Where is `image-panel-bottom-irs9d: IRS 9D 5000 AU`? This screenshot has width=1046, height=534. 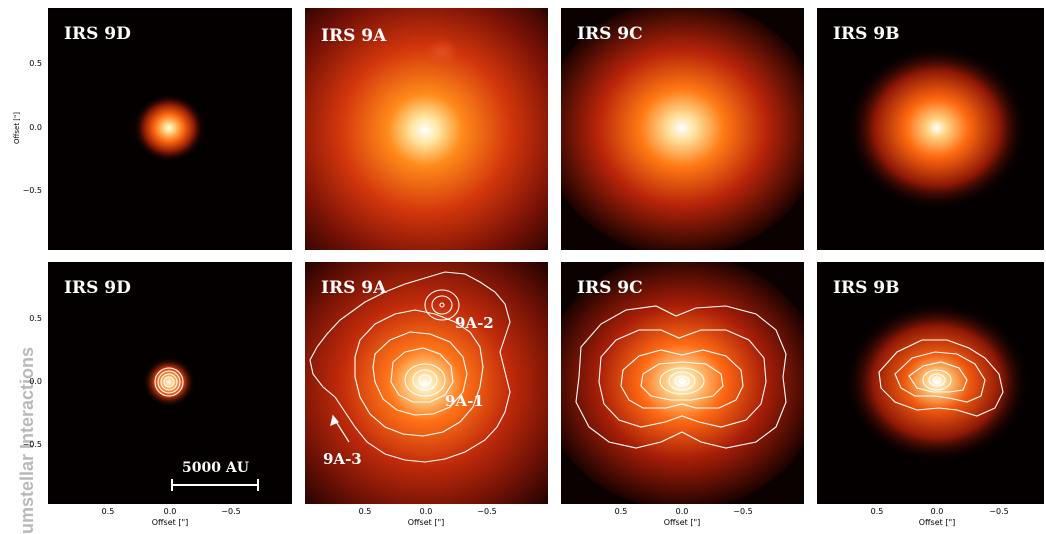 image-panel-bottom-irs9d: IRS 9D 5000 AU is located at coordinates (170, 383).